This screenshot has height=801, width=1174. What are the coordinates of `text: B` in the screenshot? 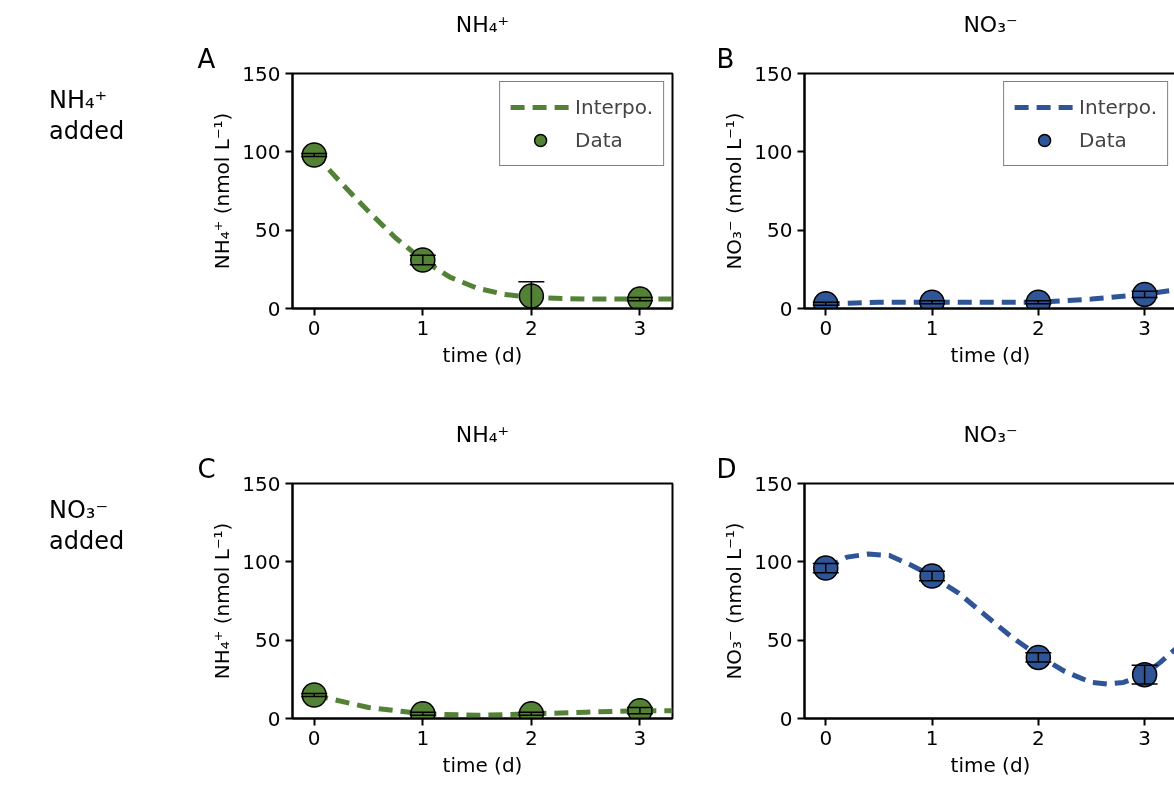 It's located at (725, 58).